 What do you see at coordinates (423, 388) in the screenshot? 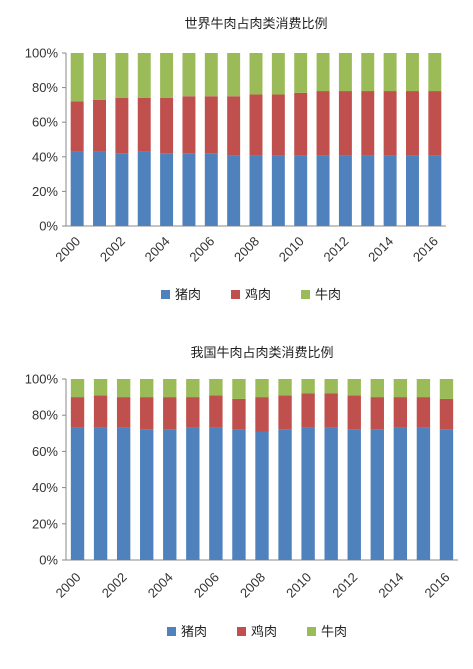
I see `bar-segment-2015-牛肉` at bounding box center [423, 388].